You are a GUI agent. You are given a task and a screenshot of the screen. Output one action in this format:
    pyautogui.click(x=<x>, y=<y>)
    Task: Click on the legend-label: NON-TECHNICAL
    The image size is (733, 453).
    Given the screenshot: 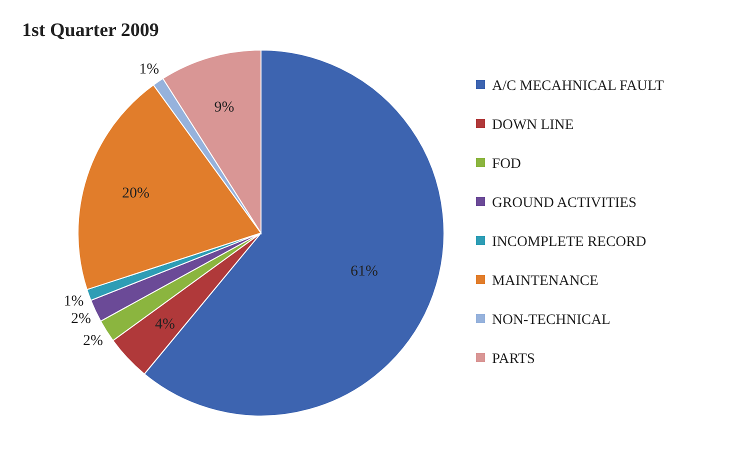 What is the action you would take?
    pyautogui.click(x=551, y=320)
    